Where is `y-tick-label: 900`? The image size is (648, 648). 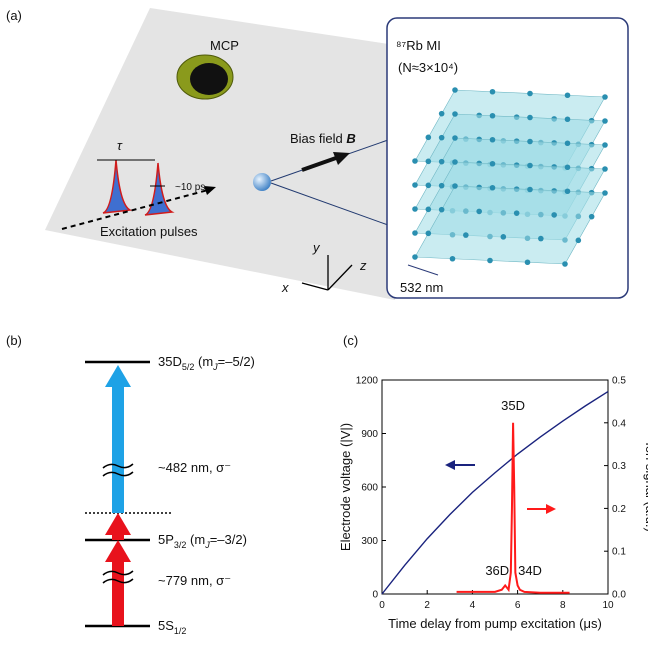
y-tick-label: 900 is located at coordinates (369, 434).